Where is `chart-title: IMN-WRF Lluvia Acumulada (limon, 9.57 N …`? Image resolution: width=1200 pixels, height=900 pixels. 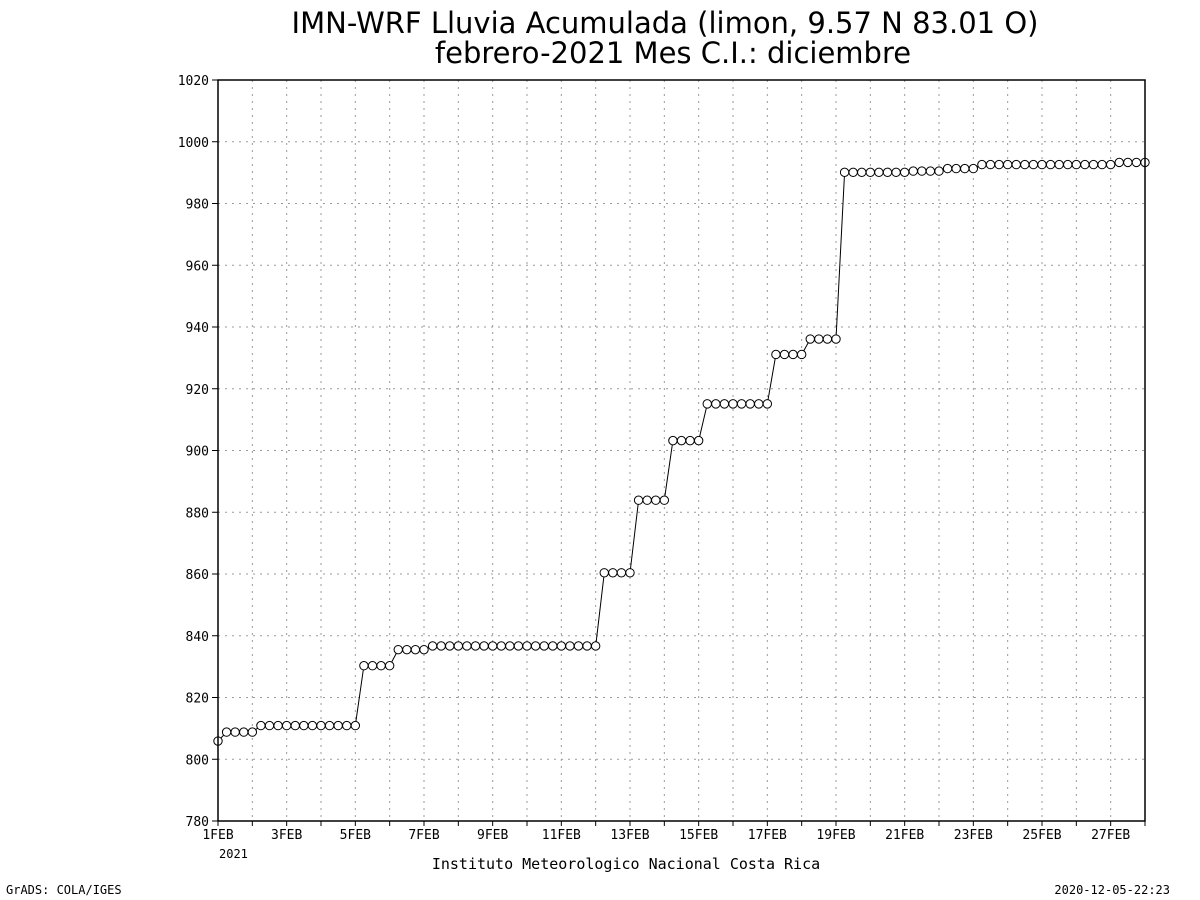
chart-title: IMN-WRF Lluvia Acumulada (limon, 9.57 N … is located at coordinates (665, 23).